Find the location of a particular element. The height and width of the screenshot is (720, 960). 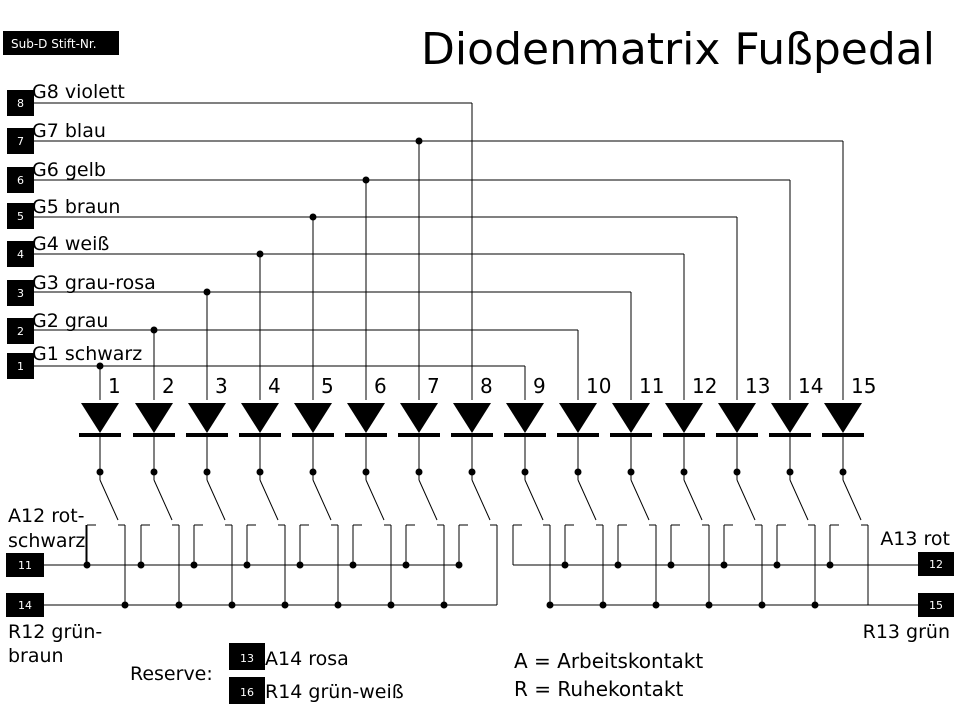

right-arbeit-label: A13 rot is located at coordinates (915, 539).